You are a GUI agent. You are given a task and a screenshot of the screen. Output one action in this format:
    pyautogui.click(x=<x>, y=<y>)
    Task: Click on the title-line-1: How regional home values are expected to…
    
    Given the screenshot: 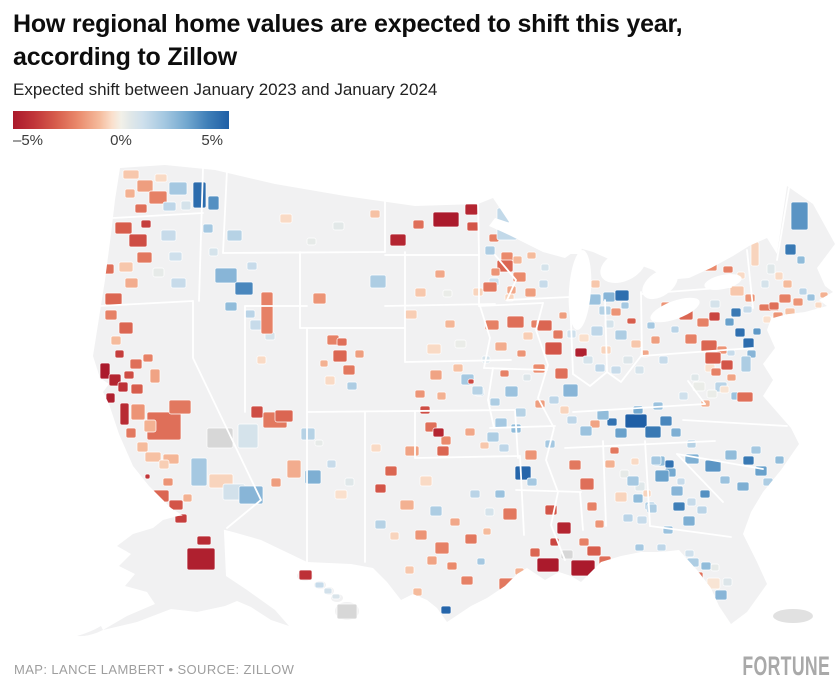 What is the action you would take?
    pyautogui.click(x=348, y=24)
    